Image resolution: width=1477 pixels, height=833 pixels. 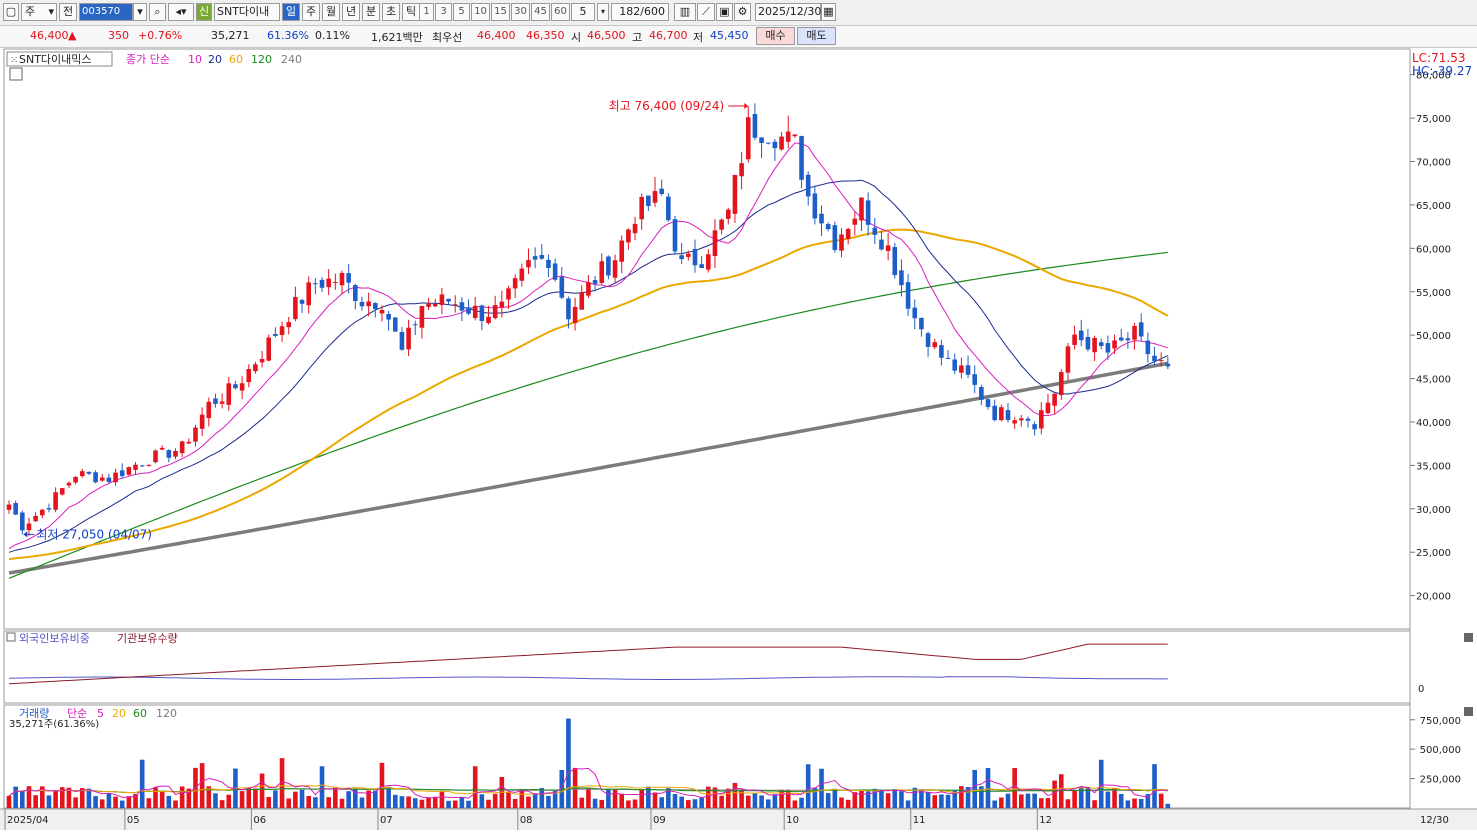 What do you see at coordinates (828, 12) in the screenshot?
I see `calendar-icon: ▦` at bounding box center [828, 12].